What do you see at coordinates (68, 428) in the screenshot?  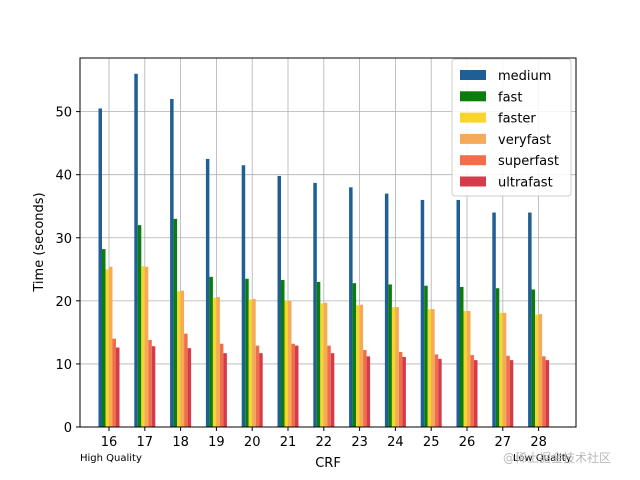 I see `y-tick-label: 0` at bounding box center [68, 428].